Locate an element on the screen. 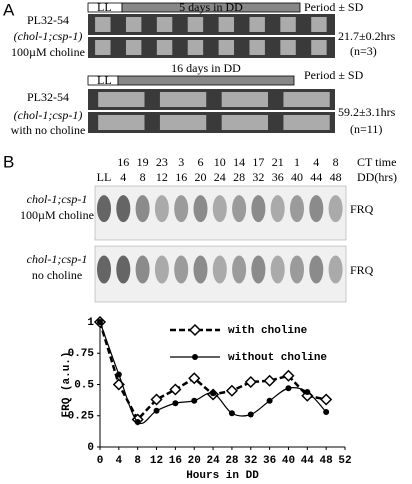 The width and height of the screenshot is (412, 484). period-header: Period ± SD is located at coordinates (334, 75).